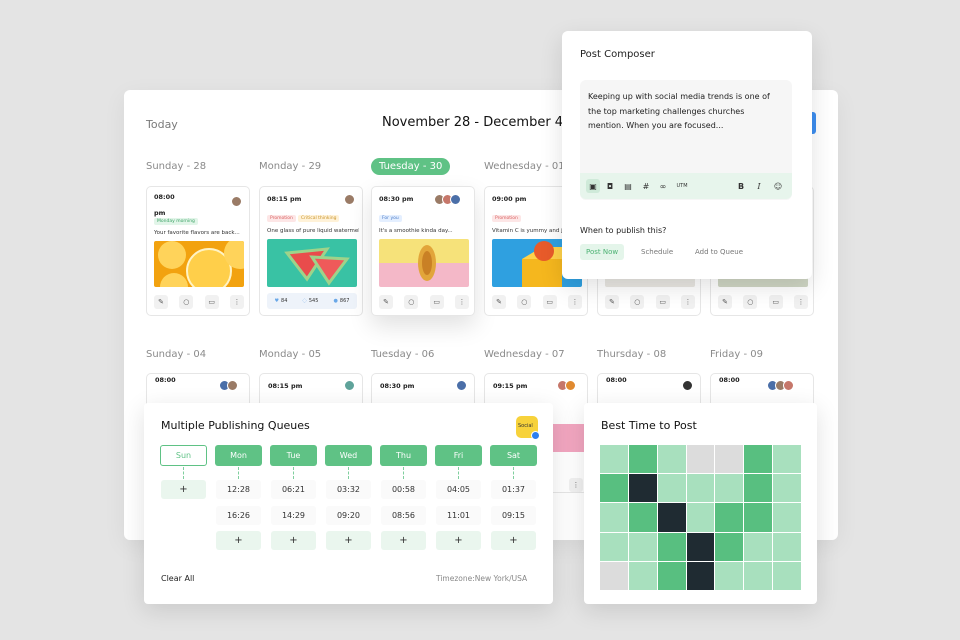 This screenshot has height=640, width=960. What do you see at coordinates (403, 489) in the screenshot?
I see `queue-time-slot: 00:58` at bounding box center [403, 489].